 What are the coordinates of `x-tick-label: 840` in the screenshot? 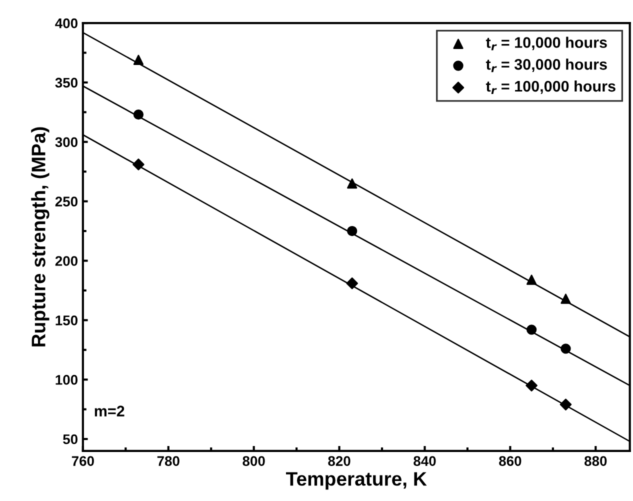 It's located at (425, 461).